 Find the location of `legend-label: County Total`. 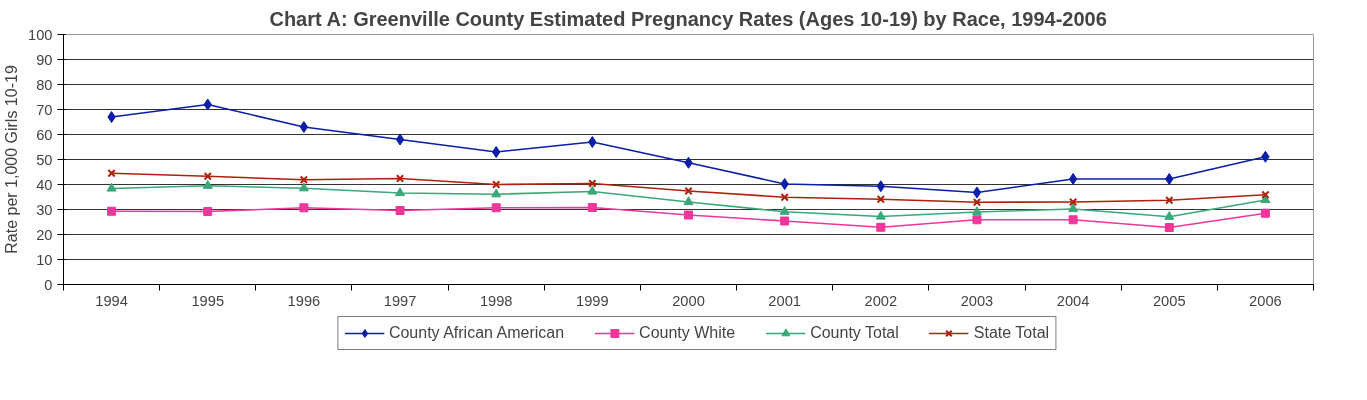

legend-label: County Total is located at coordinates (854, 333).